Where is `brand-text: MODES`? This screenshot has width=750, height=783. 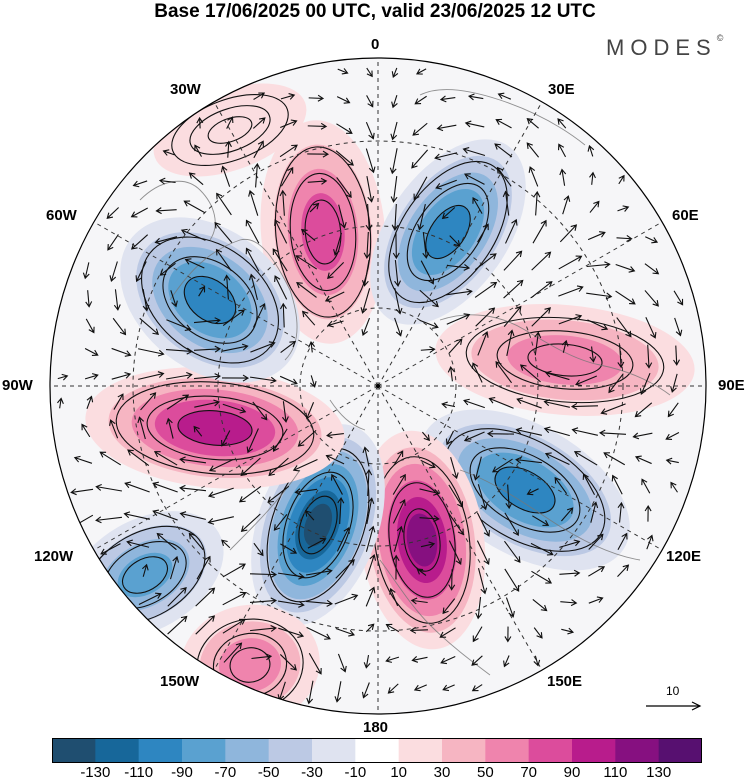 brand-text: MODES is located at coordinates (661, 47).